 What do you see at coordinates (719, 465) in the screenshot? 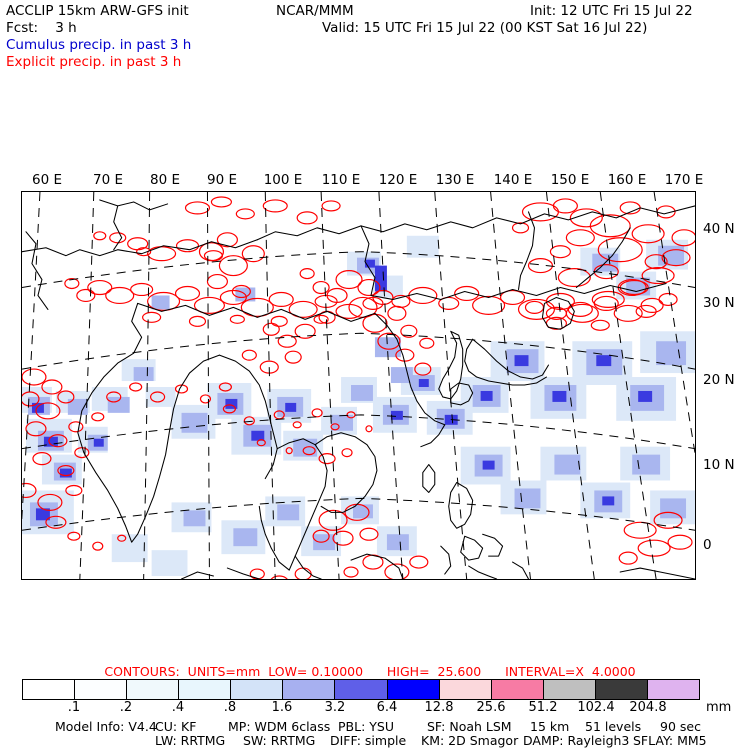
I see `lat-tick-label: 10 N` at bounding box center [719, 465].